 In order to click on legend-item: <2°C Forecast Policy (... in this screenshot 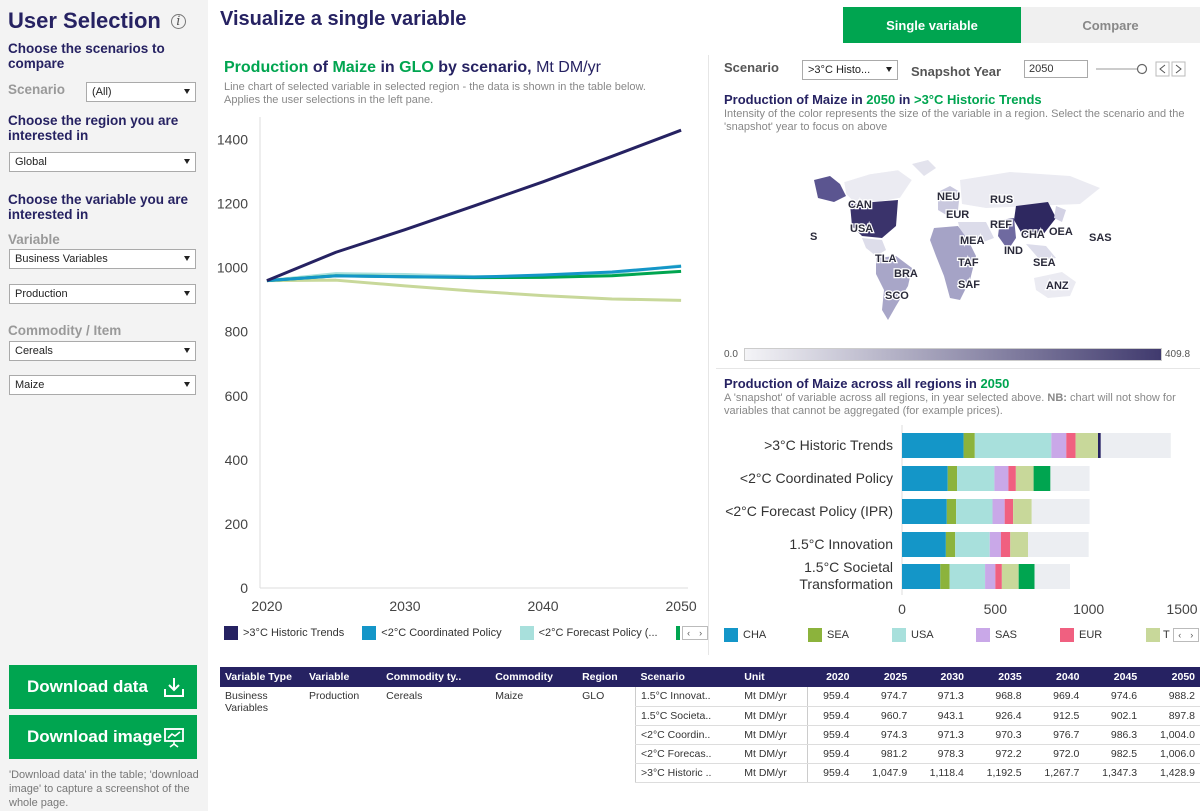, I will do `click(588, 633)`.